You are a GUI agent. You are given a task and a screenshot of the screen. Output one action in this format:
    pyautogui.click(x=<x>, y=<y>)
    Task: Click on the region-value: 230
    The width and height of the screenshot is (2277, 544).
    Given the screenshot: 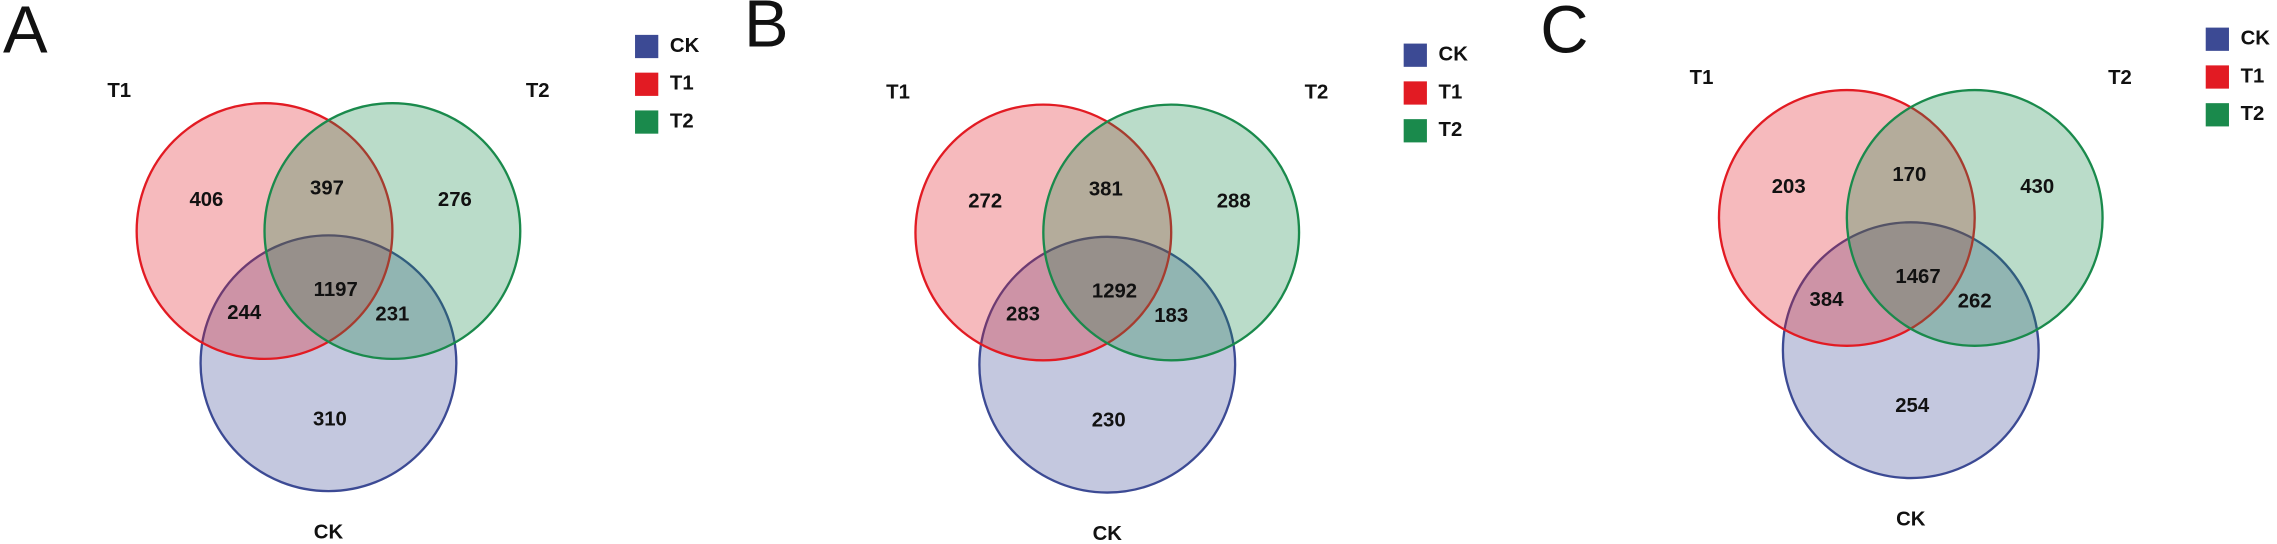 What is the action you would take?
    pyautogui.click(x=1109, y=421)
    